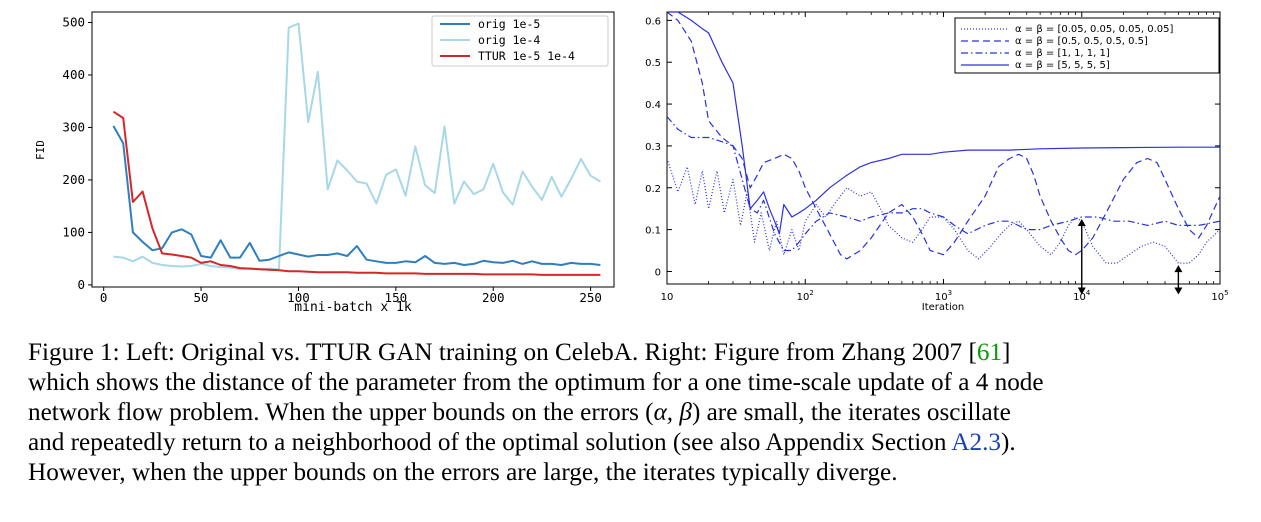  What do you see at coordinates (1219, 296) in the screenshot?
I see `x-tick-label: 105` at bounding box center [1219, 296].